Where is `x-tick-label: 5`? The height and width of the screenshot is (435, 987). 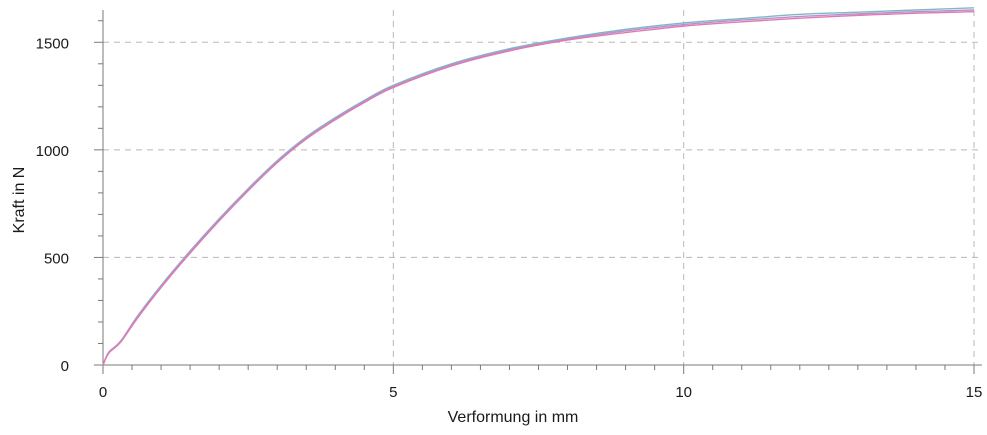 x-tick-label: 5 is located at coordinates (393, 392).